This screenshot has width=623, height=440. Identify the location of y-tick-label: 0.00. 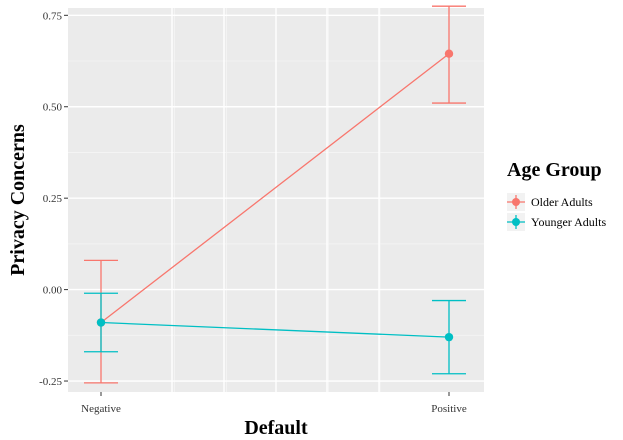
(53, 291).